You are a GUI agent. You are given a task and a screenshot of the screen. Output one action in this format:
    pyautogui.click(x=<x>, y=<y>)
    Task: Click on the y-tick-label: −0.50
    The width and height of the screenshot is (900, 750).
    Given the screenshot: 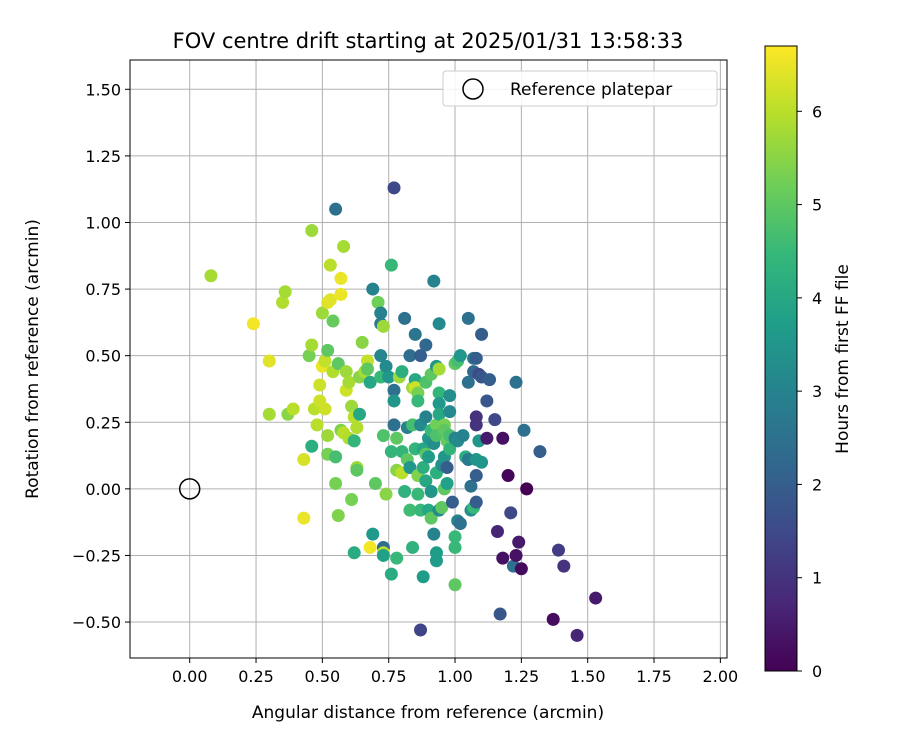 What is the action you would take?
    pyautogui.click(x=96, y=622)
    